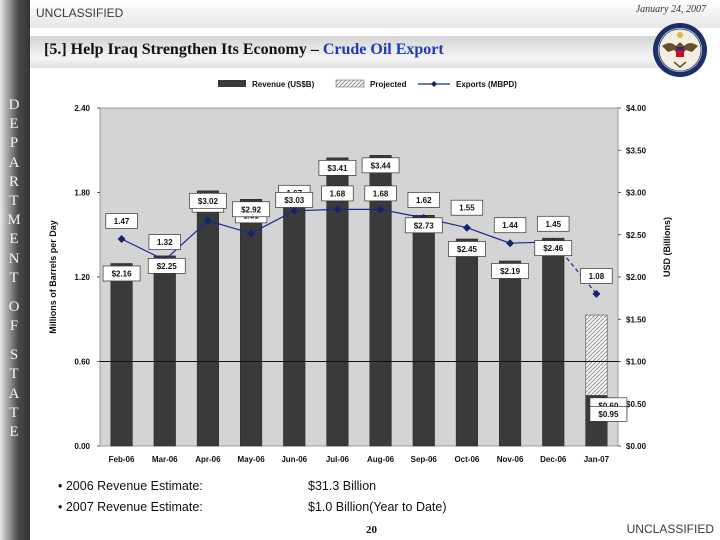  I want to click on side-letter: N, so click(14, 258).